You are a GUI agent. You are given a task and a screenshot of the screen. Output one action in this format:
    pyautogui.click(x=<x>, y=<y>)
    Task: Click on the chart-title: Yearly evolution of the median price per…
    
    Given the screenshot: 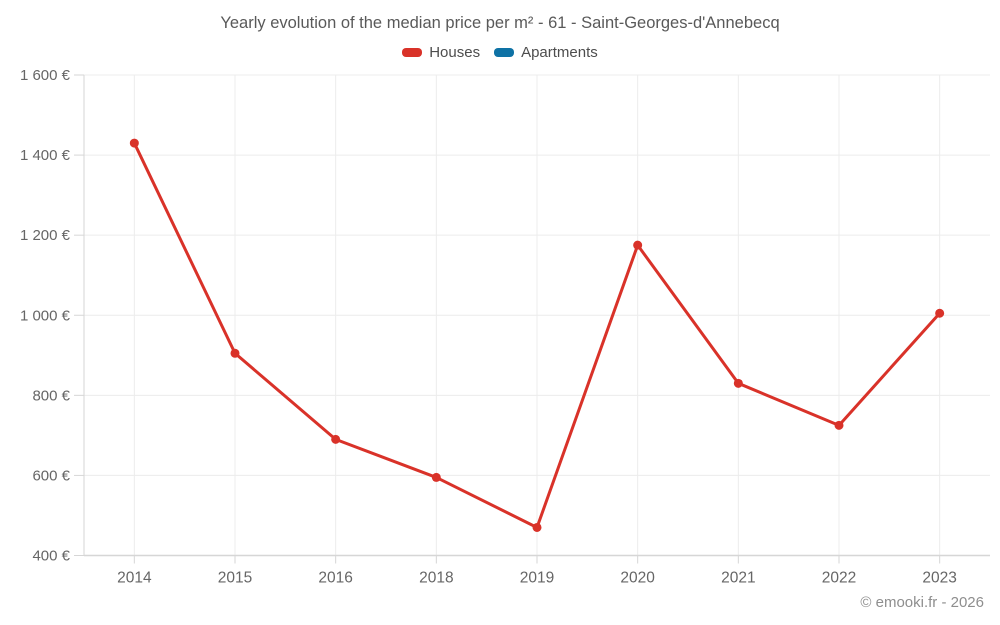 What is the action you would take?
    pyautogui.click(x=500, y=23)
    